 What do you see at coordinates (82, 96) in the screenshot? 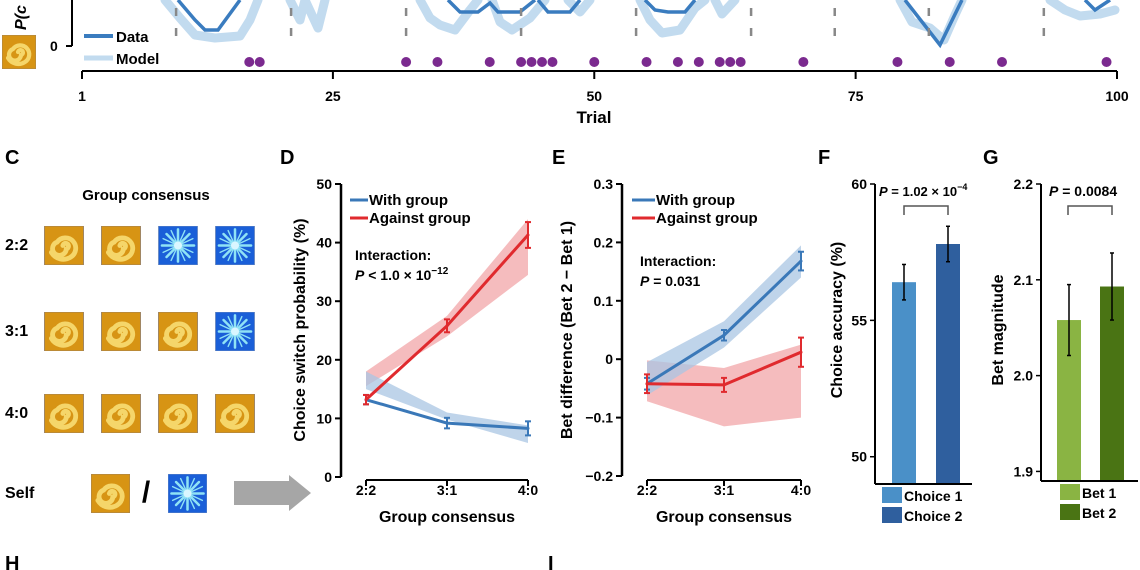
I see `x-tick-label: 1` at bounding box center [82, 96].